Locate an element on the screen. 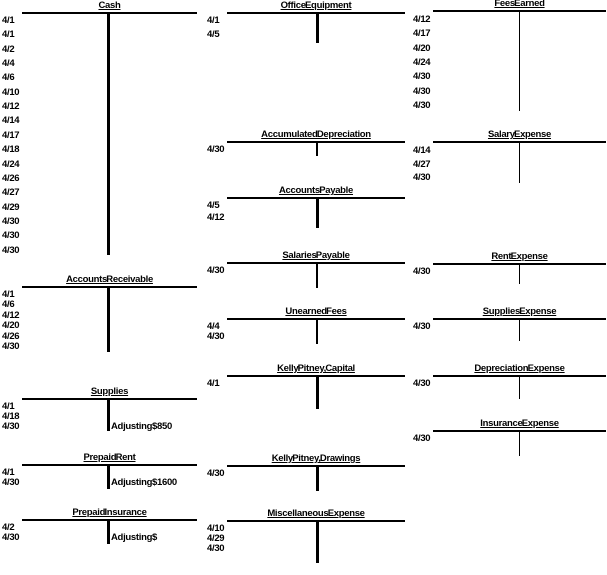  adjusting-entry-amount: $1600 is located at coordinates (164, 482).